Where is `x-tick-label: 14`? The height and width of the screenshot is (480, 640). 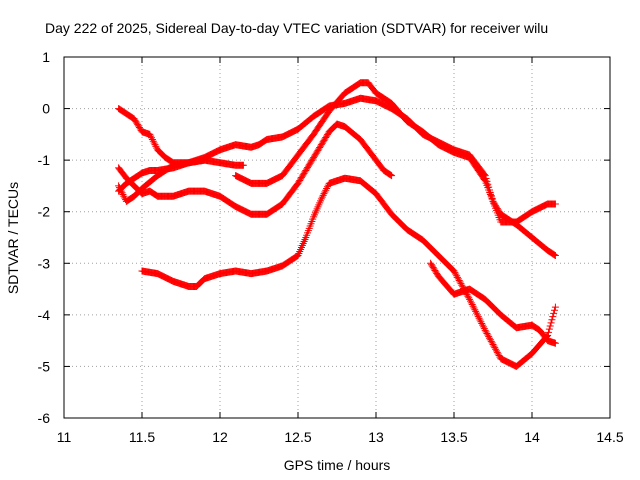 x-tick-label: 14 is located at coordinates (532, 437).